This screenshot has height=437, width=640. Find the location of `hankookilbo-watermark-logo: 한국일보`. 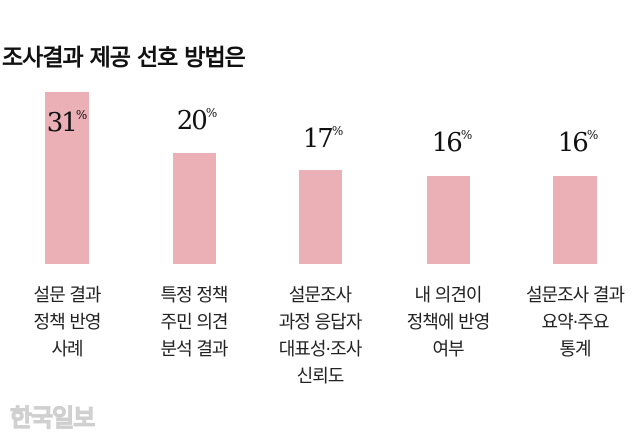

hankookilbo-watermark-logo: 한국일보 is located at coordinates (52, 418).